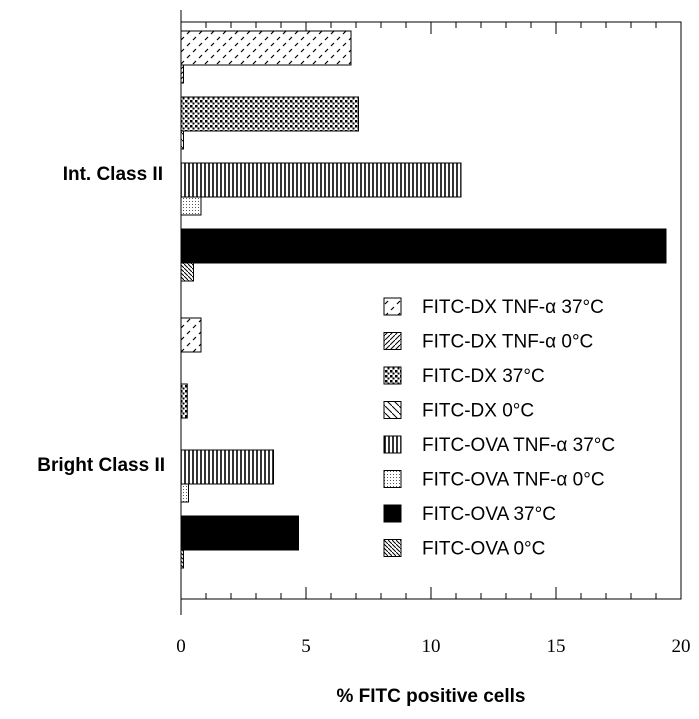 The height and width of the screenshot is (719, 699). What do you see at coordinates (518, 445) in the screenshot?
I see `legend-entry: FITC-OVA TNF-α 37°C` at bounding box center [518, 445].